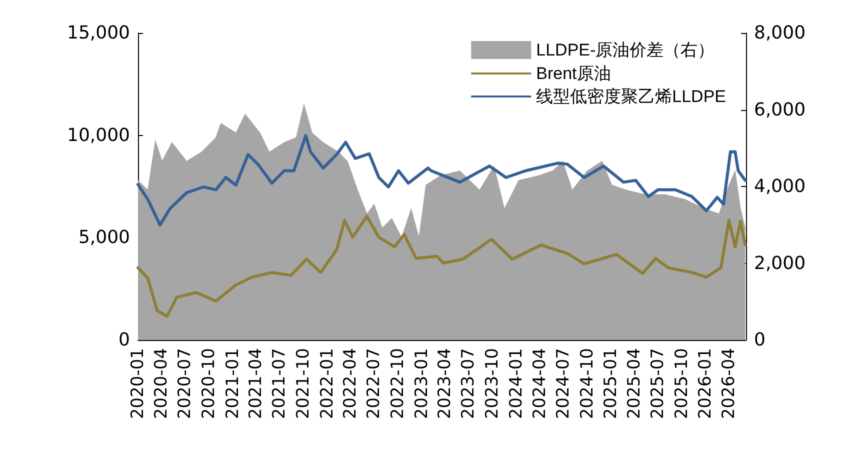 This screenshot has width=854, height=471. Describe the element at coordinates (563, 384) in the screenshot. I see `x-tick-label: 2024-07` at that location.